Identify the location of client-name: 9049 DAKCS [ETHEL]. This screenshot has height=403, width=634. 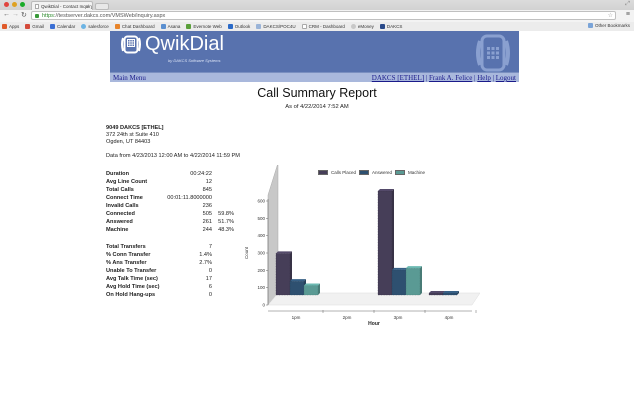
(135, 128).